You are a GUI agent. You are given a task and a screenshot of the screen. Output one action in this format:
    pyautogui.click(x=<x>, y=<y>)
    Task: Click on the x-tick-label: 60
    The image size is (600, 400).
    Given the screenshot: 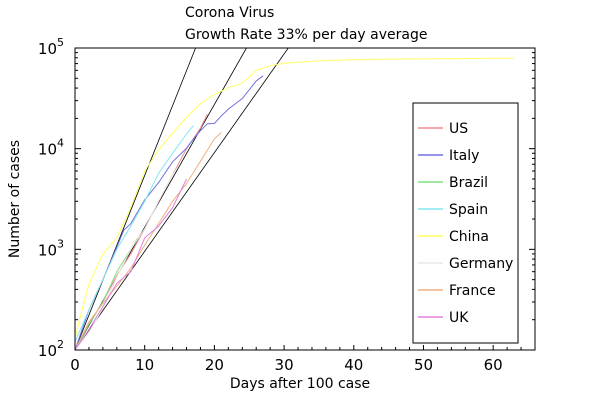 What is the action you would take?
    pyautogui.click(x=493, y=365)
    